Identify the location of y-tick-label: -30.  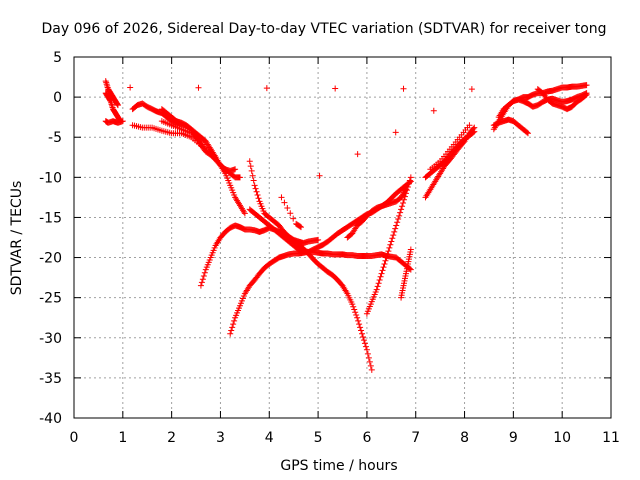
(50, 339).